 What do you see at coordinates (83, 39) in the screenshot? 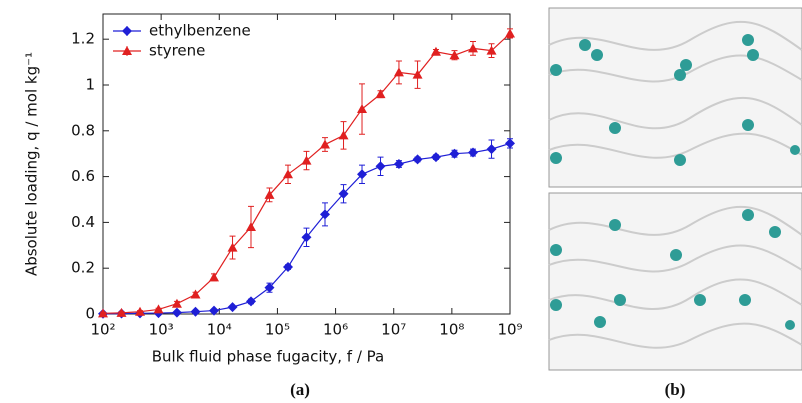
I see `y-tick-label: 1.2` at bounding box center [83, 39].